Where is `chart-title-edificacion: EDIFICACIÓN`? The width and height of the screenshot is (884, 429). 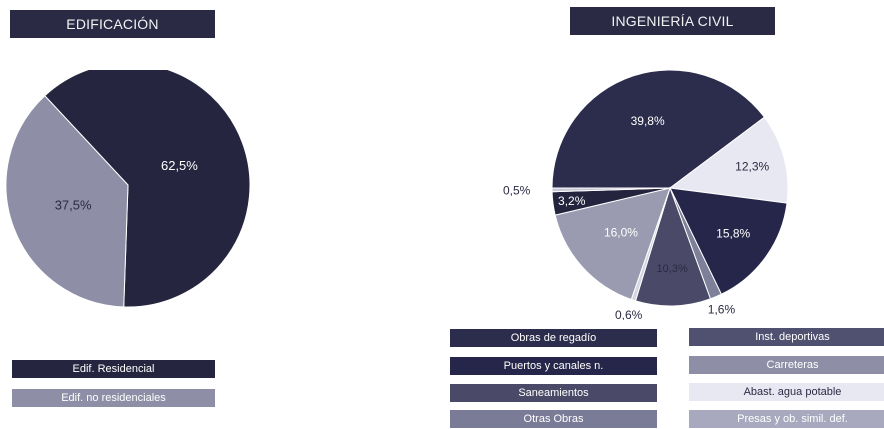 chart-title-edificacion: EDIFICACIÓN is located at coordinates (112, 24).